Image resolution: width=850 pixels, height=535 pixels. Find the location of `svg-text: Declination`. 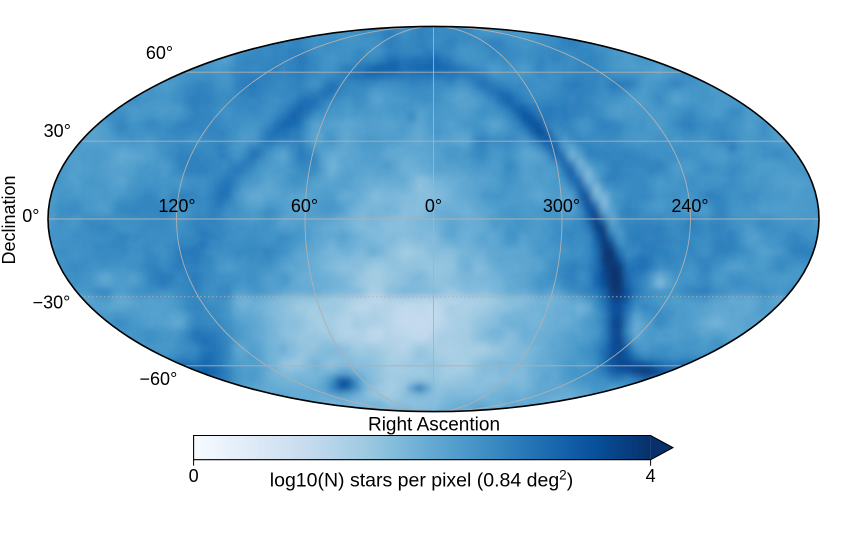

svg-text: Declination is located at coordinates (9, 219).